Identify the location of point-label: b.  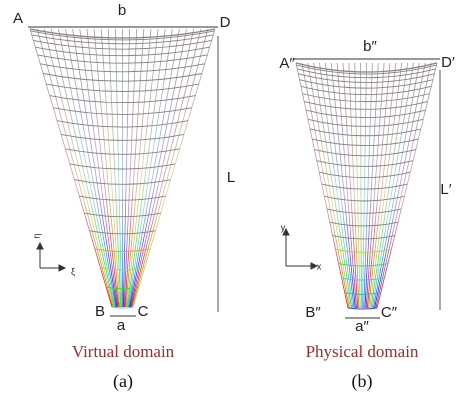
(122, 10).